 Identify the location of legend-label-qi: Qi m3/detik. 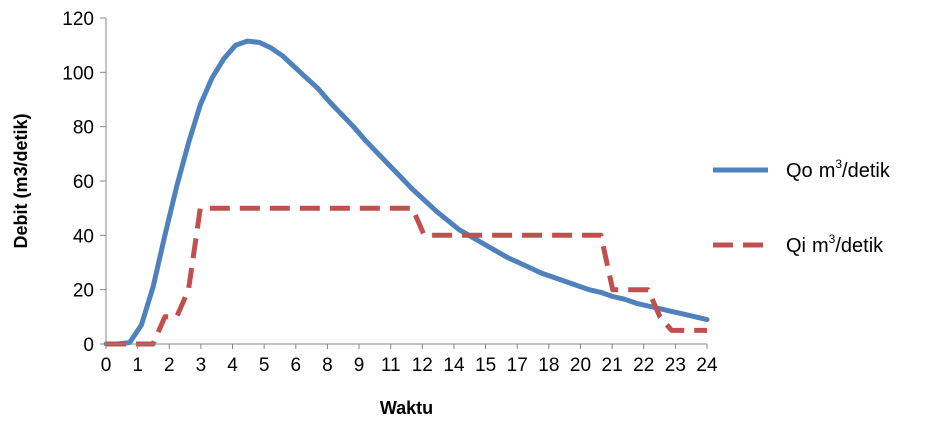
(835, 244).